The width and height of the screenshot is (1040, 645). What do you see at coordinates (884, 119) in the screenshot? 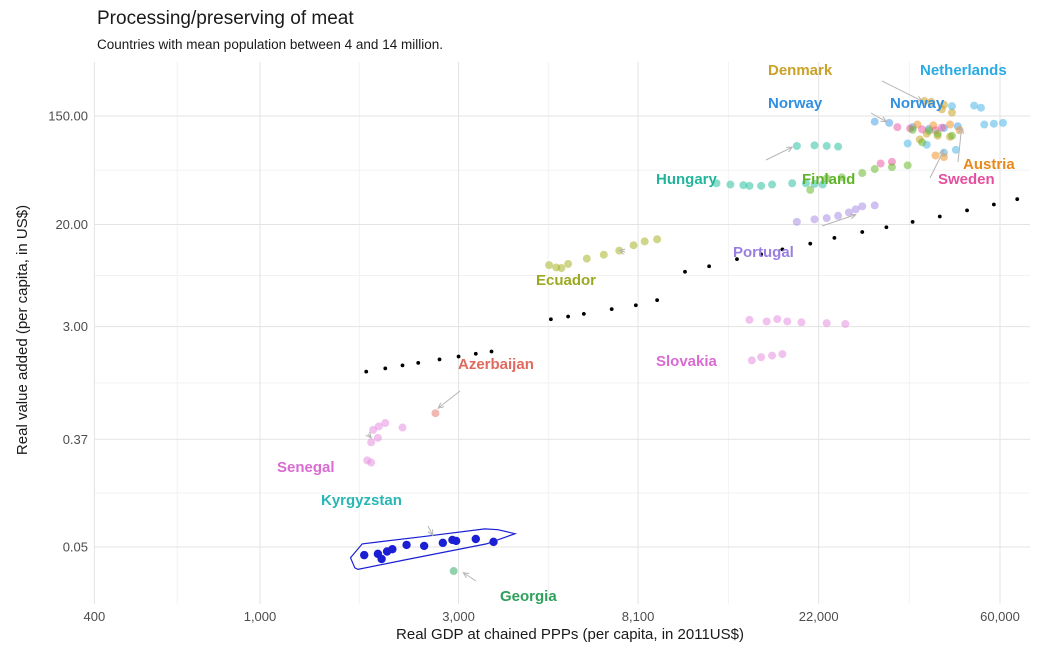
I see `norway-arrowhead` at bounding box center [884, 119].